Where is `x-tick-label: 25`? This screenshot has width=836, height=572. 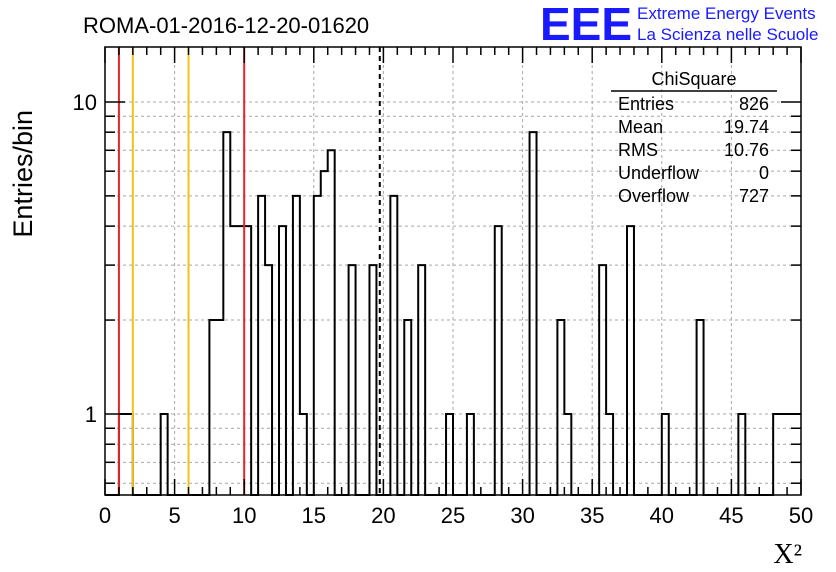 x-tick-label: 25 is located at coordinates (453, 515).